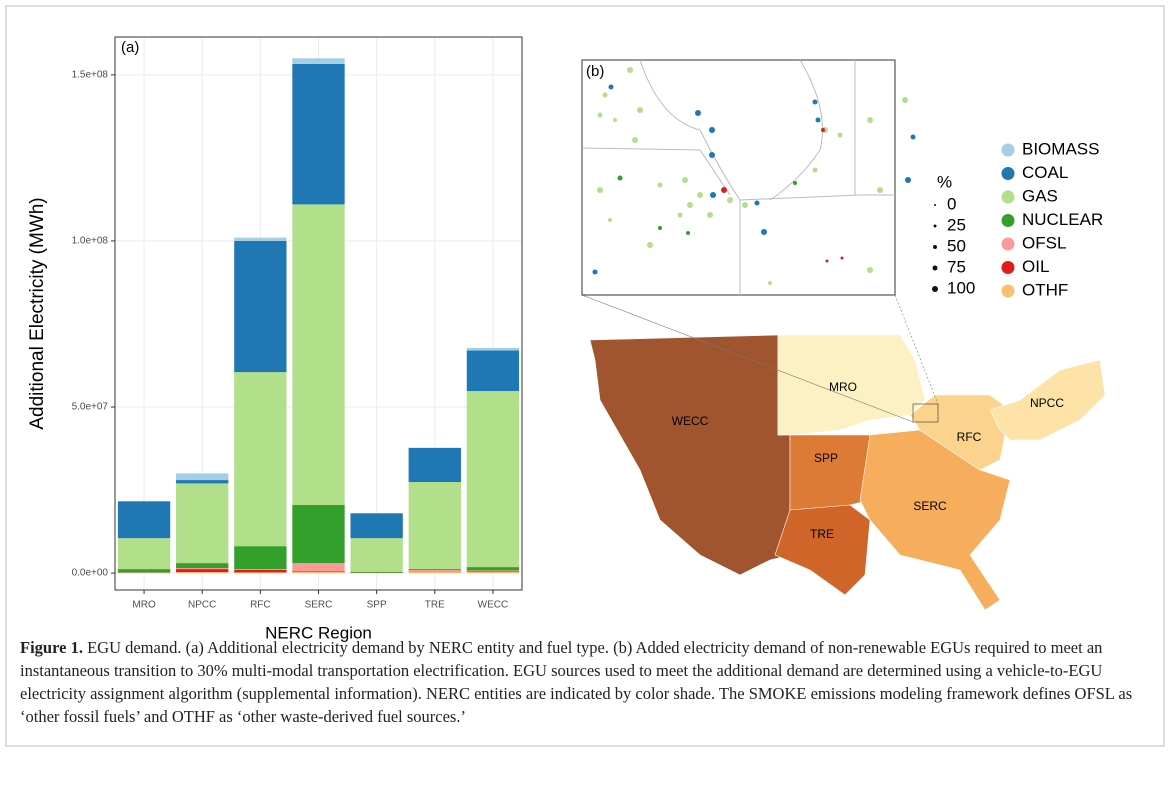  What do you see at coordinates (51, 647) in the screenshot?
I see `caption-label: Figure 1.` at bounding box center [51, 647].